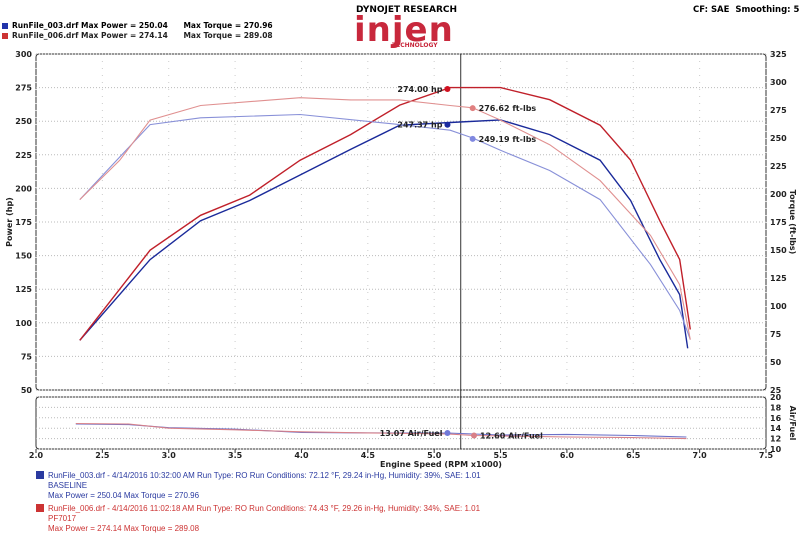  Describe the element at coordinates (441, 464) in the screenshot. I see `x-axis-label: Engine Speed (RPM x1000)` at that location.